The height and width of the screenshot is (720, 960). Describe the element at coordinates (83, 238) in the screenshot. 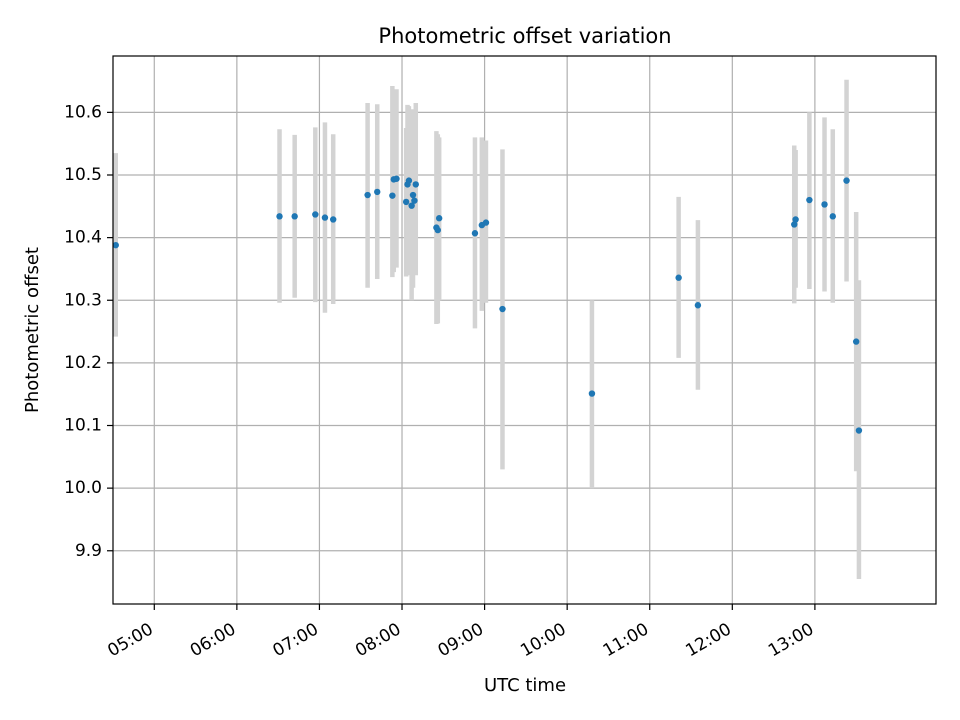

I see `y-tick-label: 10.4` at that location.